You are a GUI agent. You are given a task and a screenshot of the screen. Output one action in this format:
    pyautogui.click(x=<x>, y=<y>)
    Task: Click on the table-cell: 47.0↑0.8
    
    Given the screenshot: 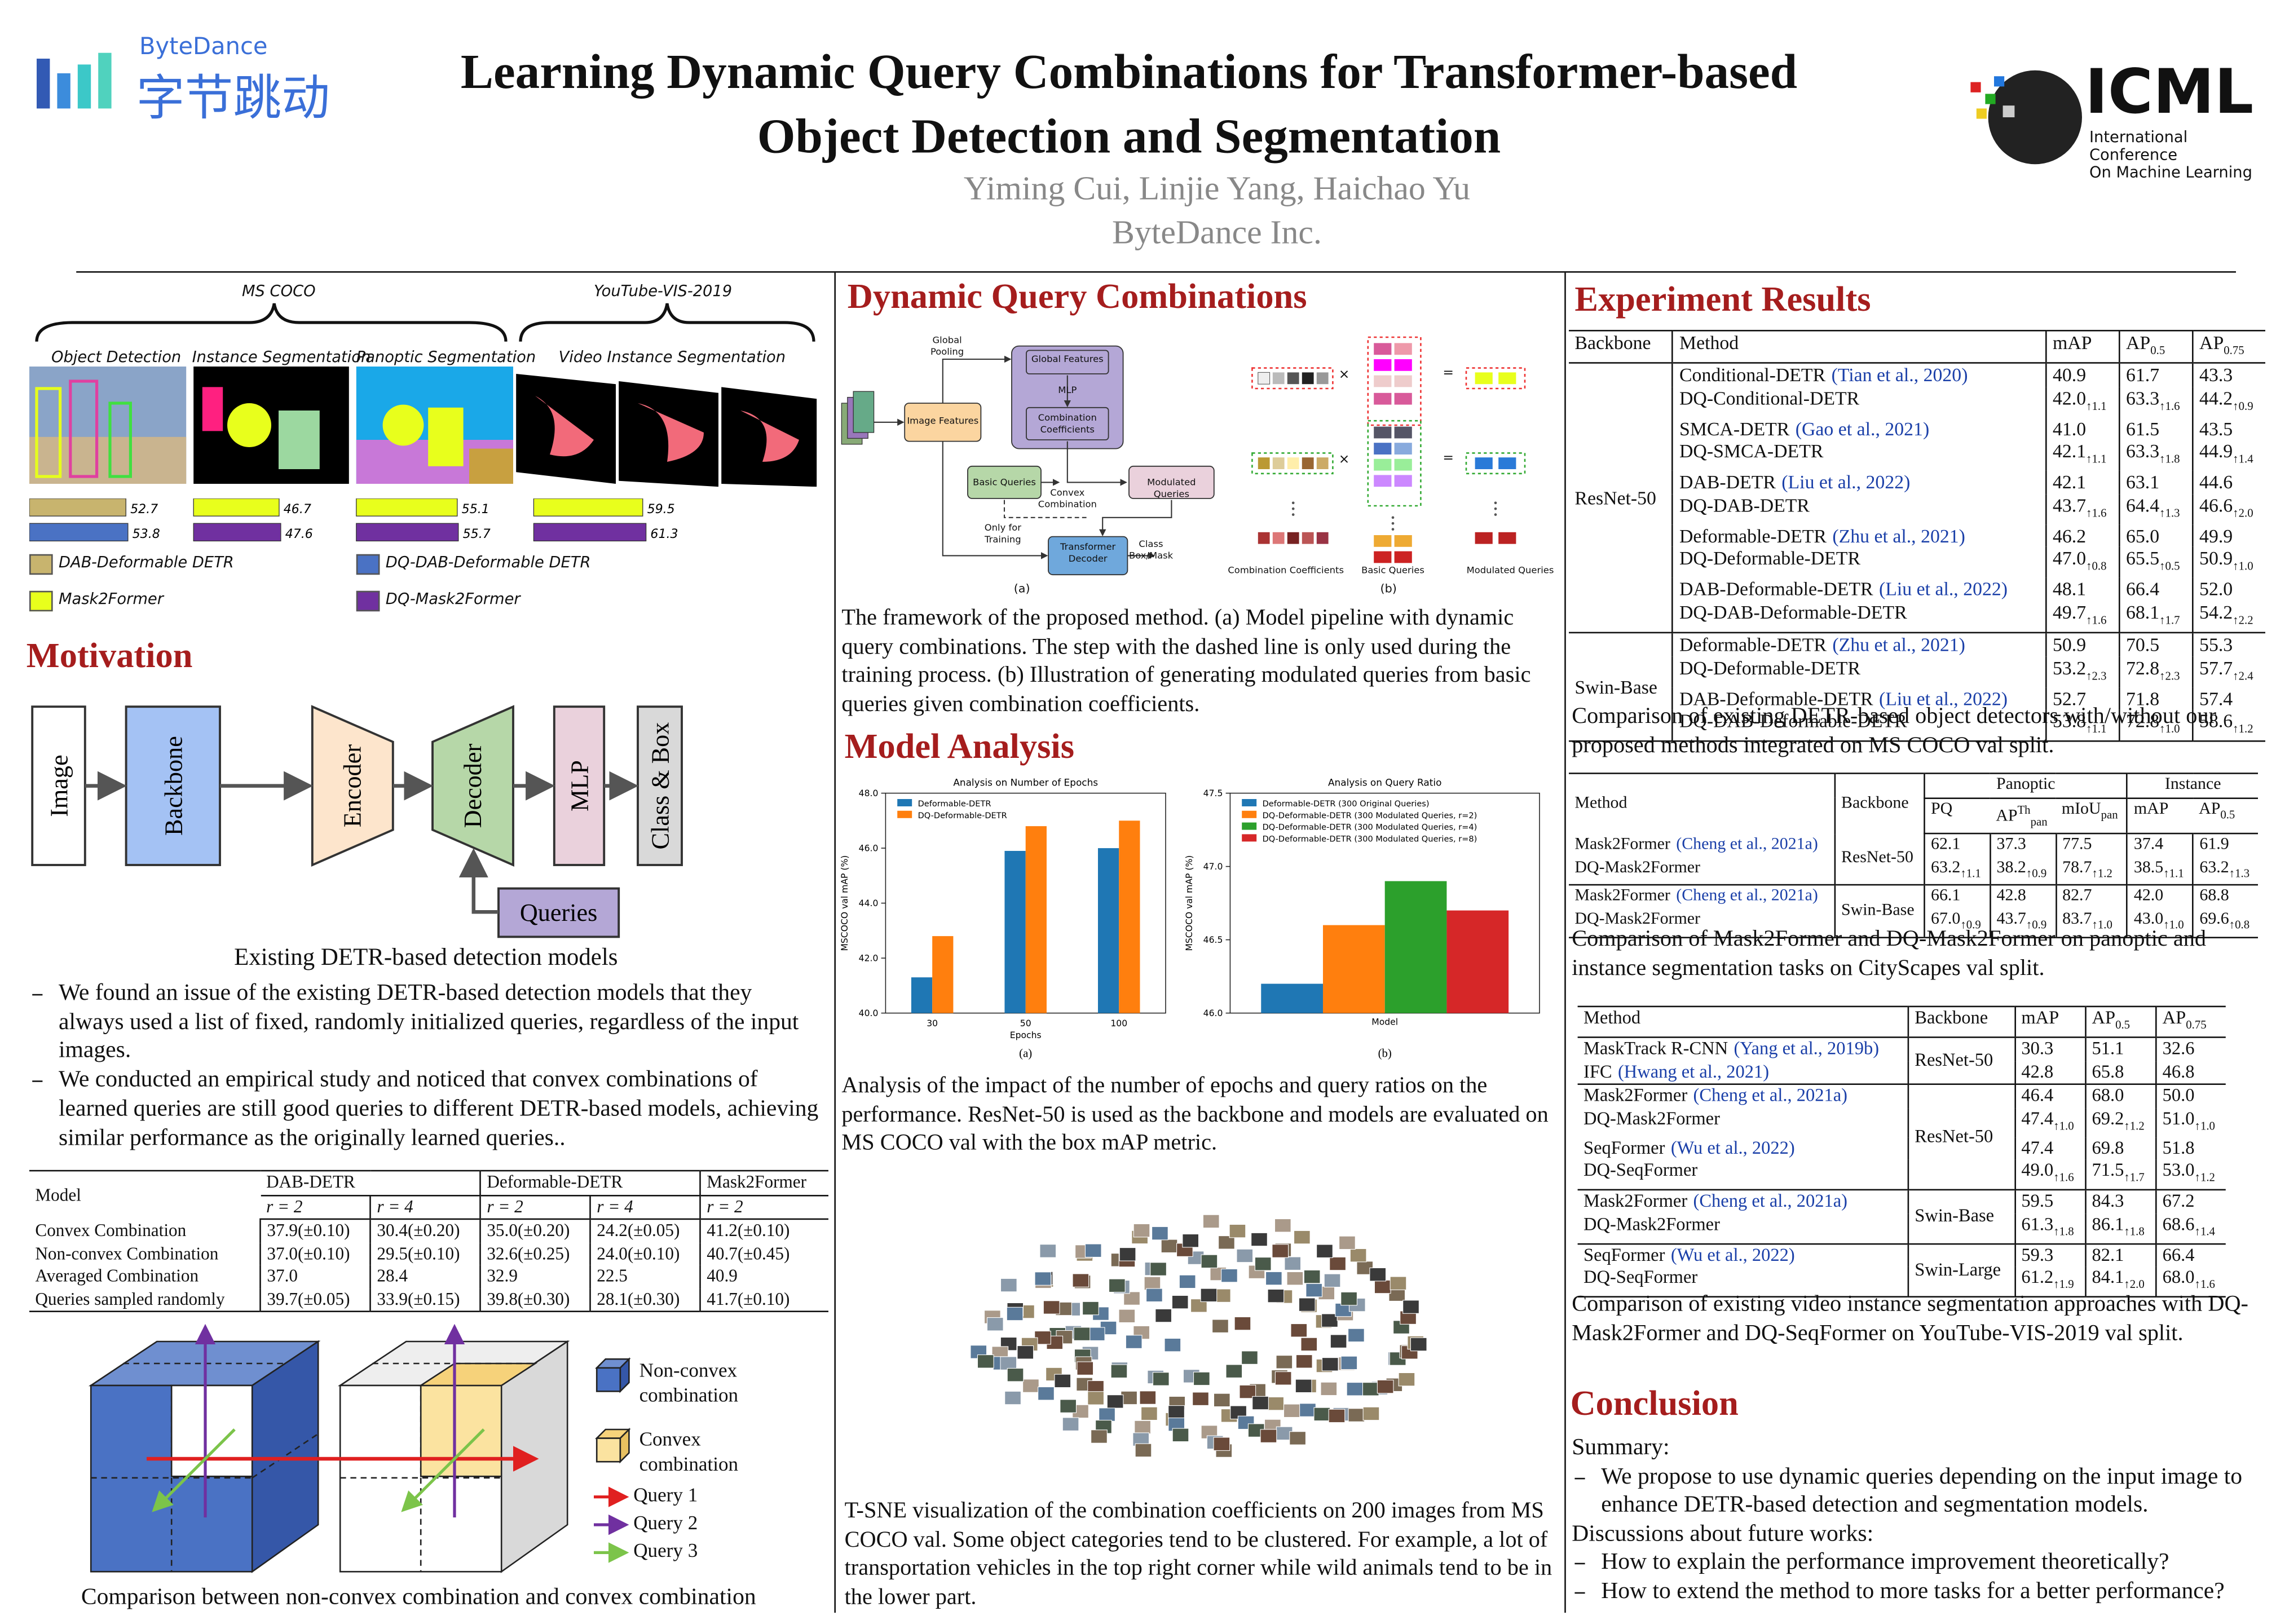 What is the action you would take?
    pyautogui.click(x=2082, y=563)
    